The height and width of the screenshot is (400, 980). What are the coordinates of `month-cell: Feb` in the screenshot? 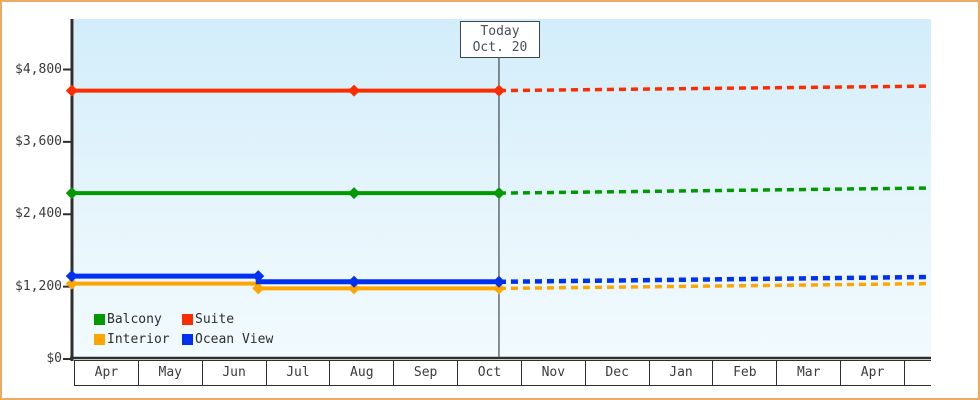 It's located at (745, 373).